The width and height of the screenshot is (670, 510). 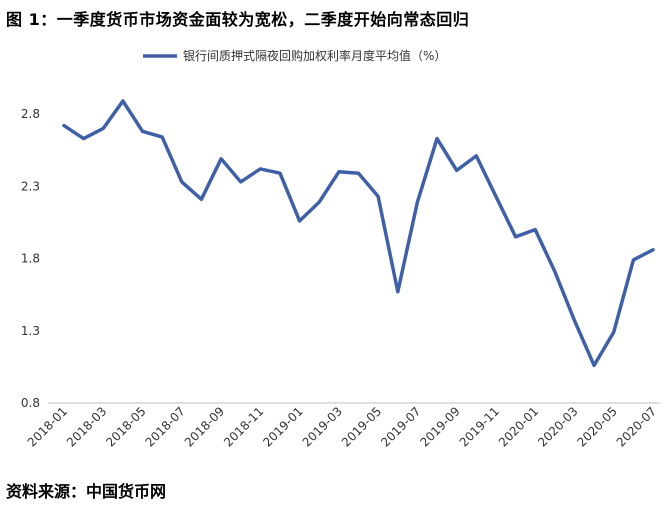 I want to click on y-tick-label: 1.8, so click(x=30, y=259).